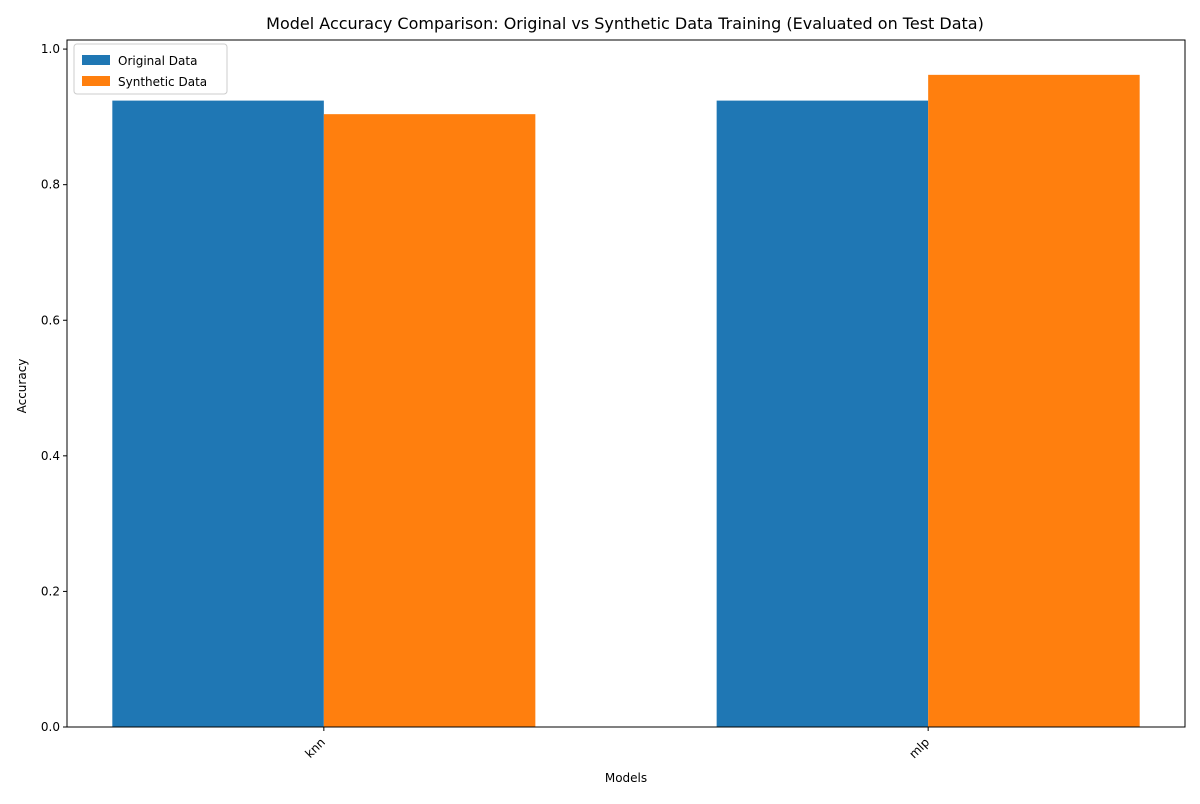 This screenshot has width=1200, height=804. I want to click on y-tick-label: 0.2, so click(50, 591).